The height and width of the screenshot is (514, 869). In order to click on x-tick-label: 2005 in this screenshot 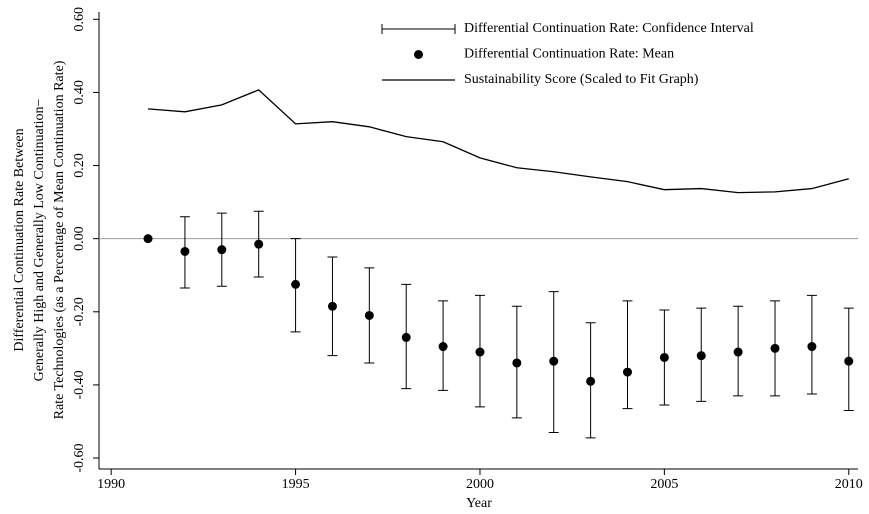, I will do `click(664, 484)`.